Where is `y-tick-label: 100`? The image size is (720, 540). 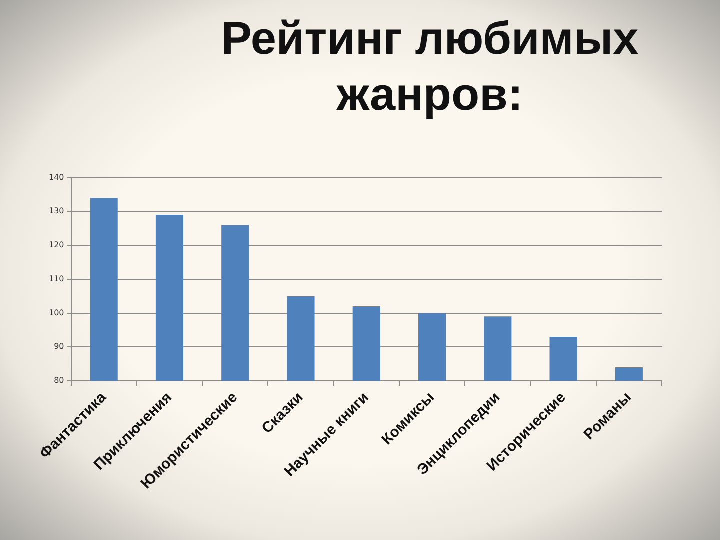
y-tick-label: 100 is located at coordinates (56, 313).